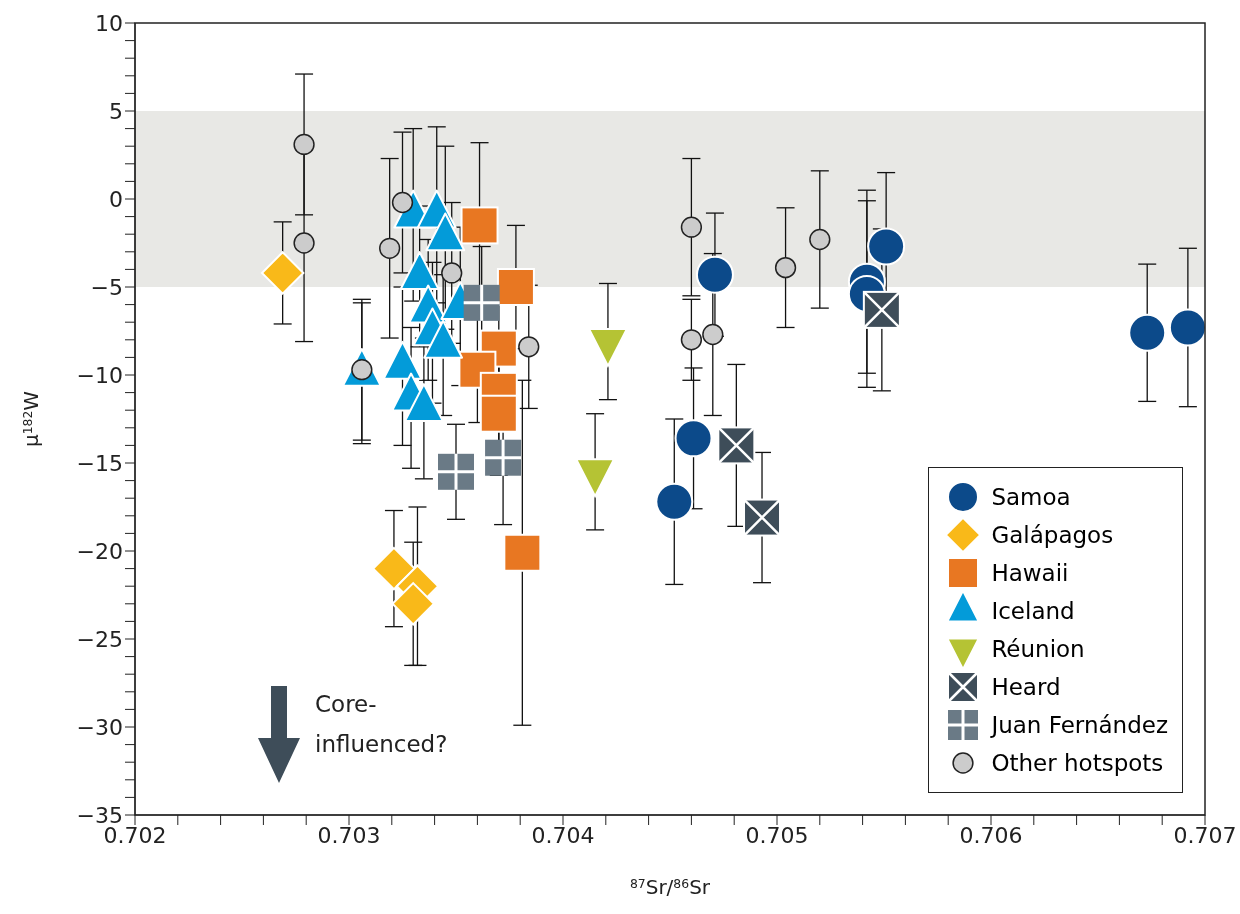  Describe the element at coordinates (1205, 835) in the screenshot. I see `x-tick-label: 0.707` at that location.